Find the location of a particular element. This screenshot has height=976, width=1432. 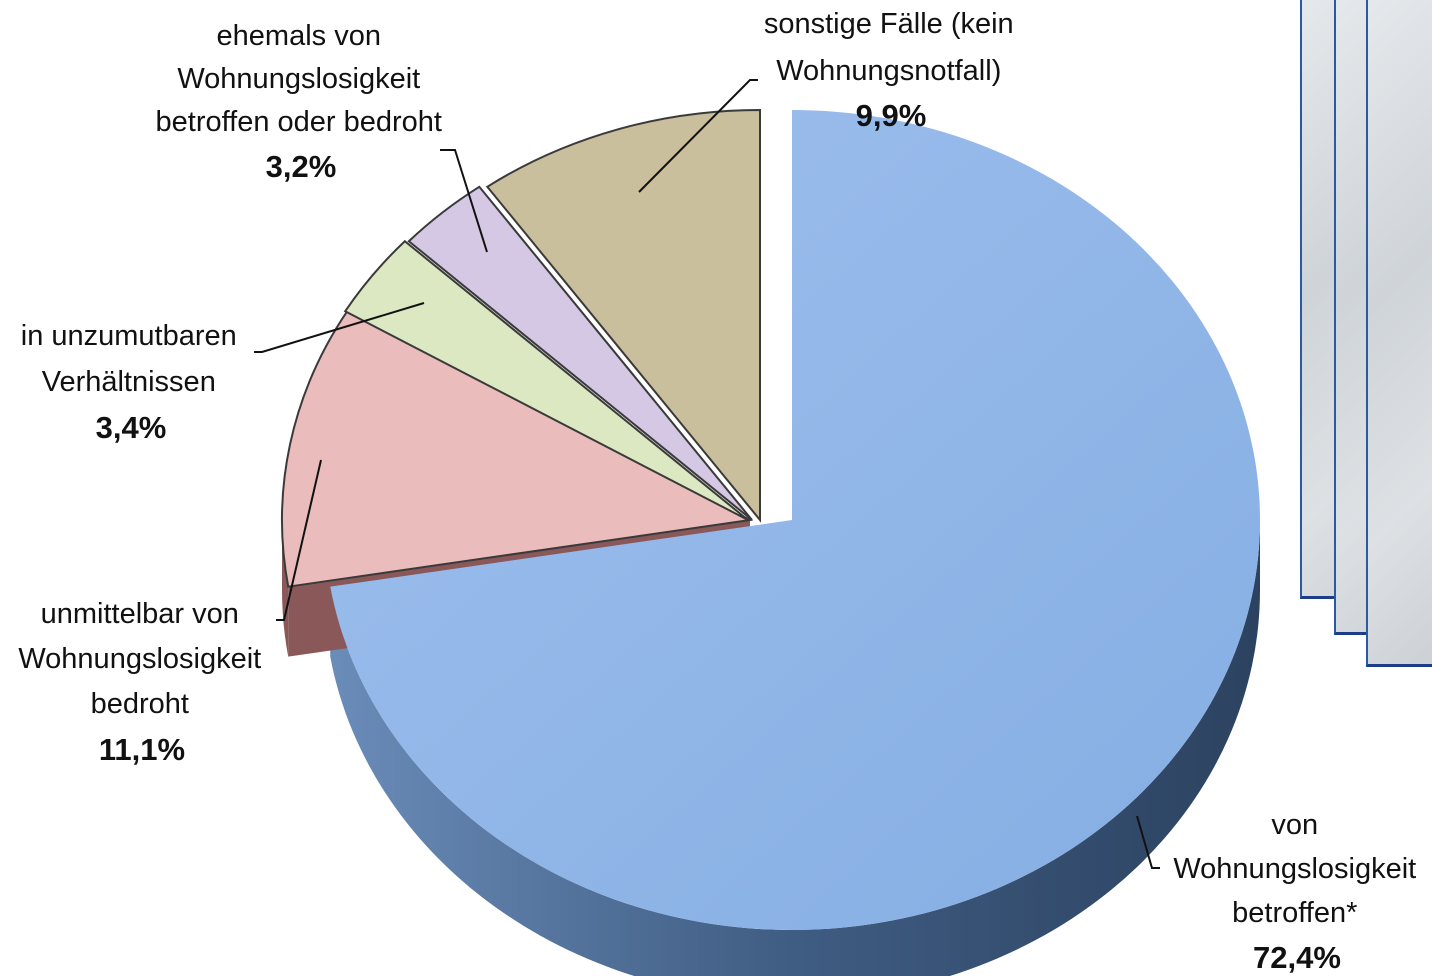

leader-line-sonstige is located at coordinates (698, 136).